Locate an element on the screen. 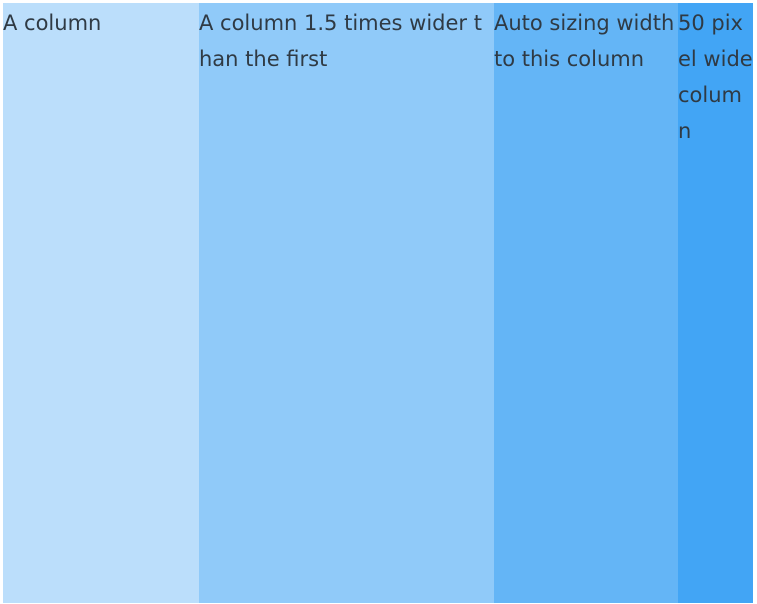 This screenshot has height=604, width=757. column-2-text: A column 1.5 times wider than the first is located at coordinates (340, 41).